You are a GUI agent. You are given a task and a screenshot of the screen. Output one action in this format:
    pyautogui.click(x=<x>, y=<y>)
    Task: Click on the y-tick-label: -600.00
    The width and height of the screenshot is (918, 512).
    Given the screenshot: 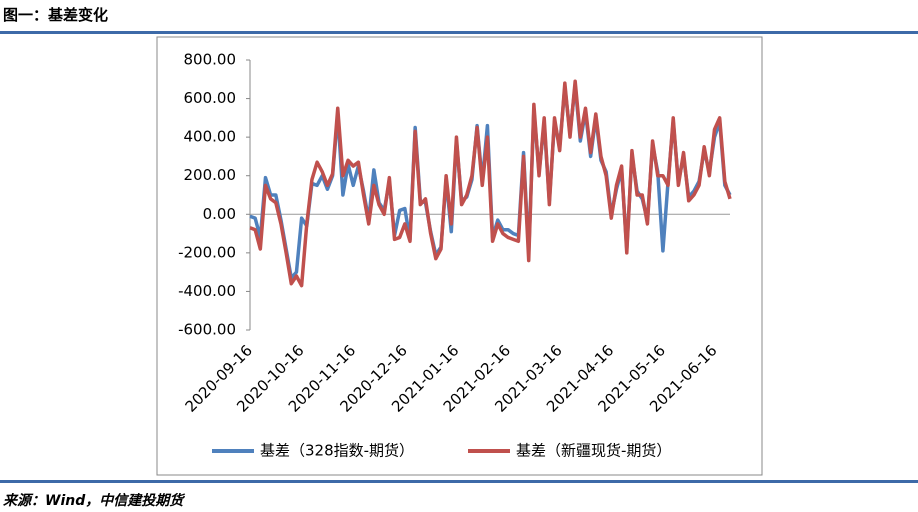 What is the action you would take?
    pyautogui.click(x=207, y=330)
    